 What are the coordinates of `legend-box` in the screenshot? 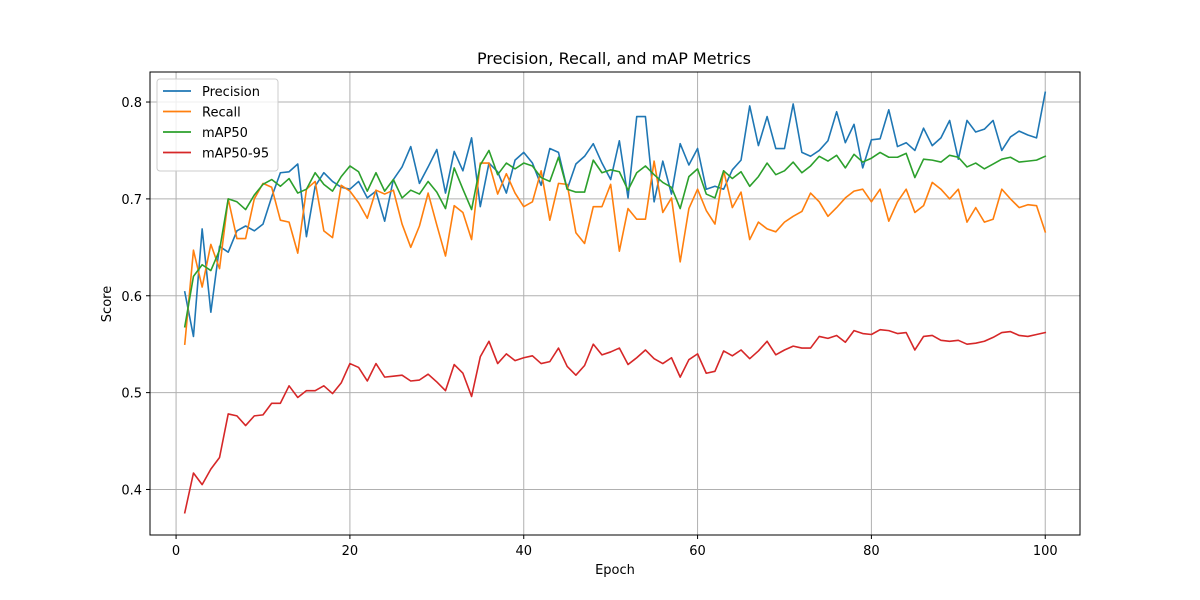 It's located at (217, 125).